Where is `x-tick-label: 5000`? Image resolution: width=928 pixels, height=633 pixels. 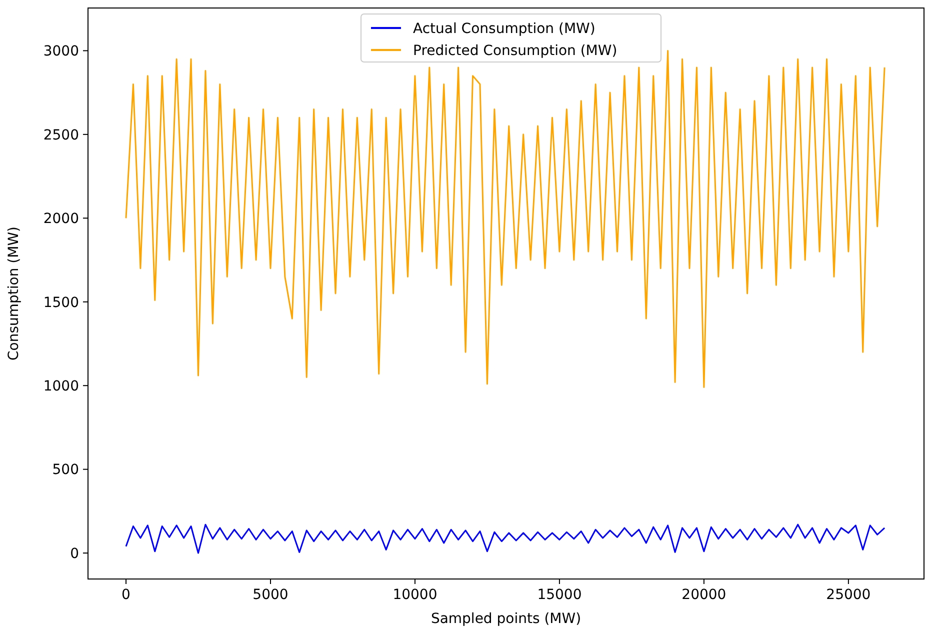
x-tick-label: 5000 is located at coordinates (270, 595).